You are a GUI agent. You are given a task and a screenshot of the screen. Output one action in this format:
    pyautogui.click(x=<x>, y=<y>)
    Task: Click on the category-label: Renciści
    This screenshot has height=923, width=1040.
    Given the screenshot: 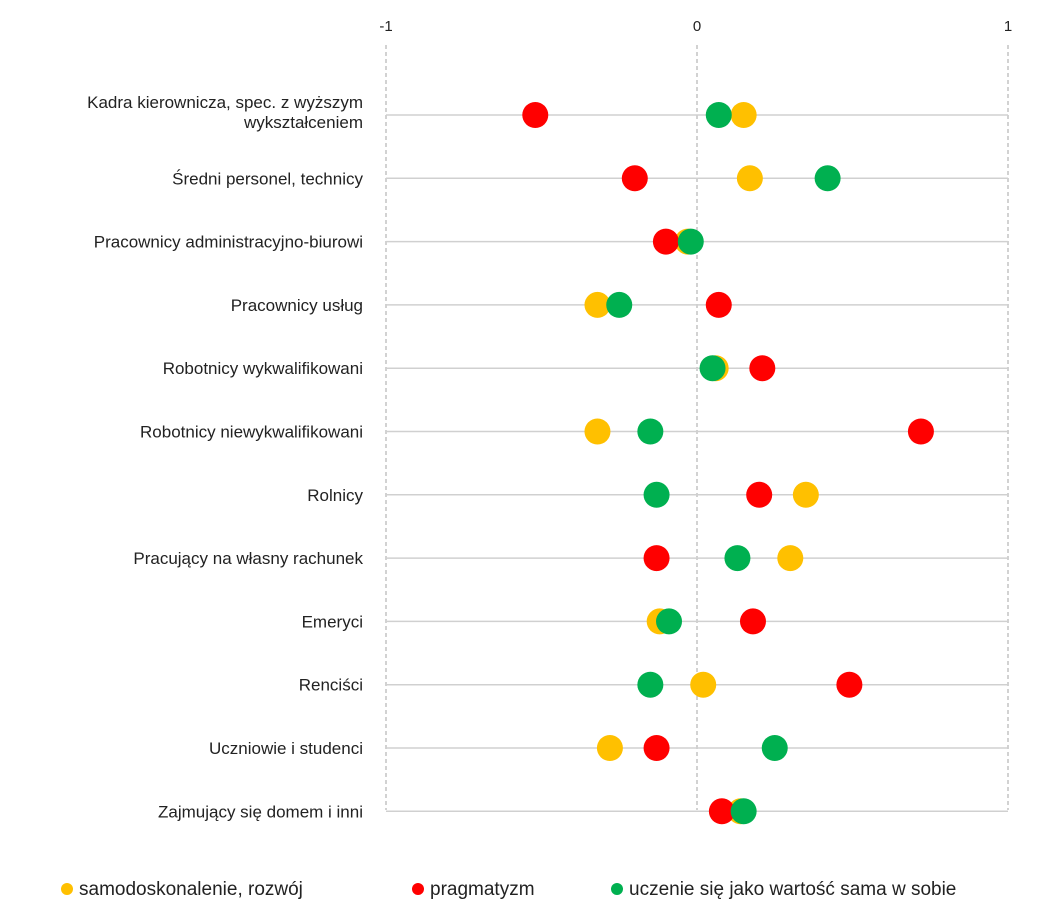 What is the action you would take?
    pyautogui.click(x=331, y=685)
    